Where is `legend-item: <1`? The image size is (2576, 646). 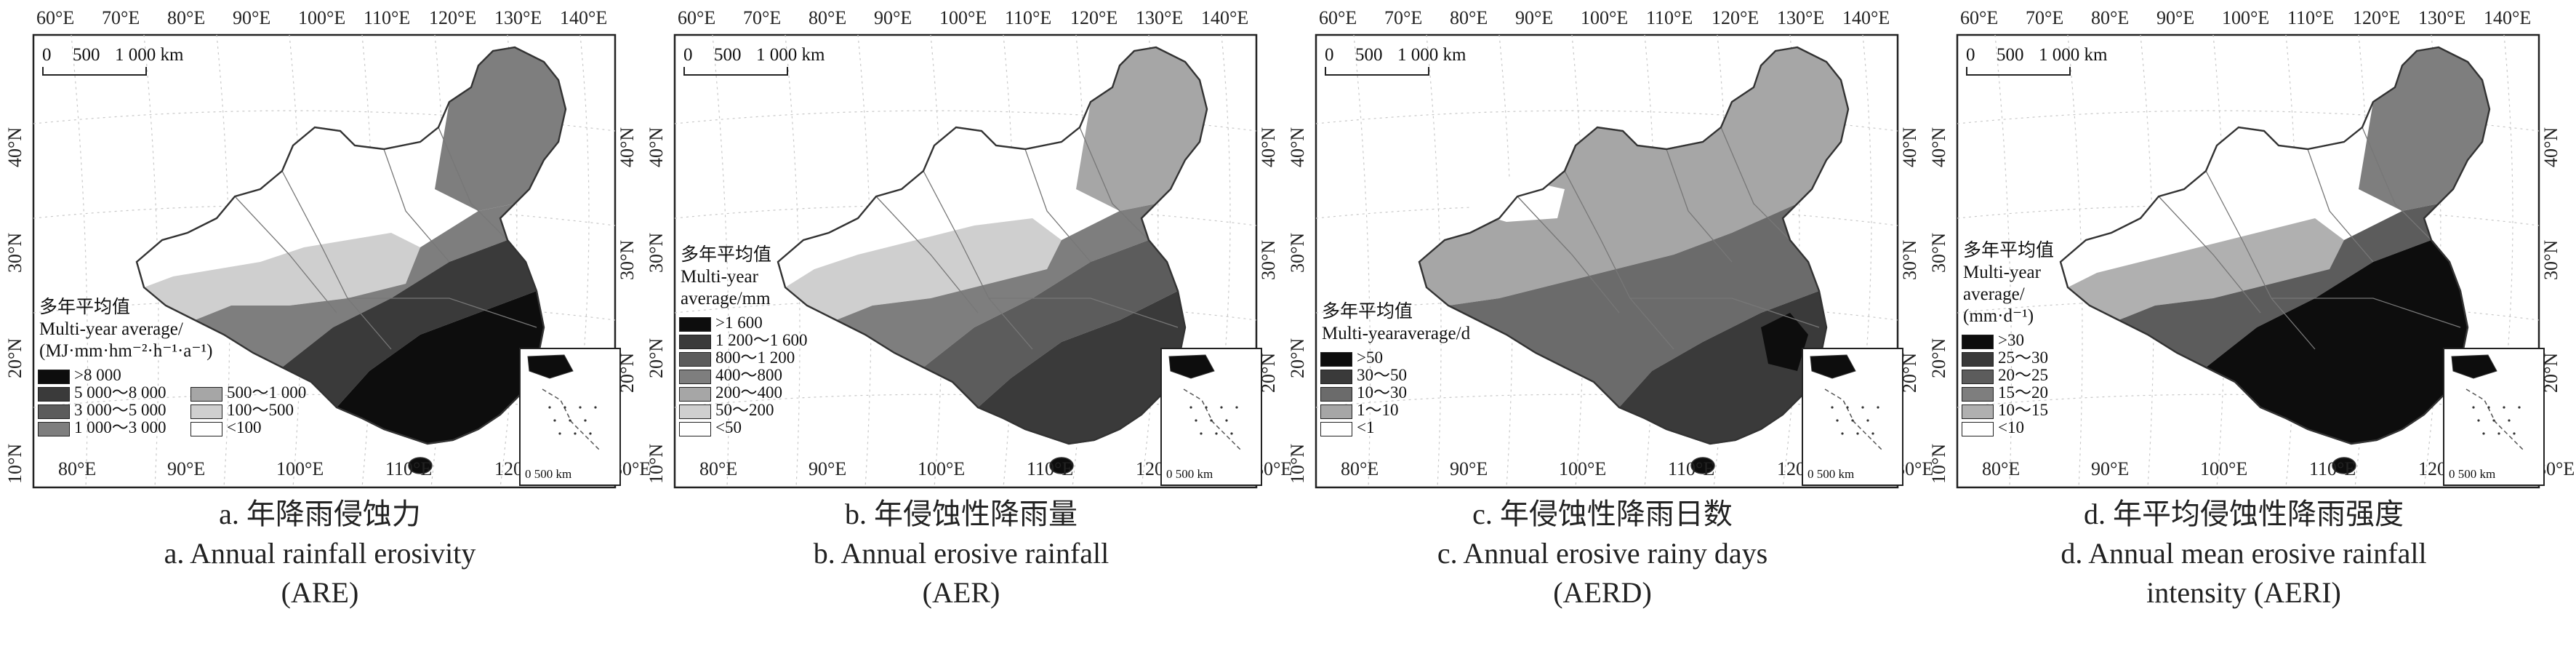
legend-item: <1 is located at coordinates (1347, 428).